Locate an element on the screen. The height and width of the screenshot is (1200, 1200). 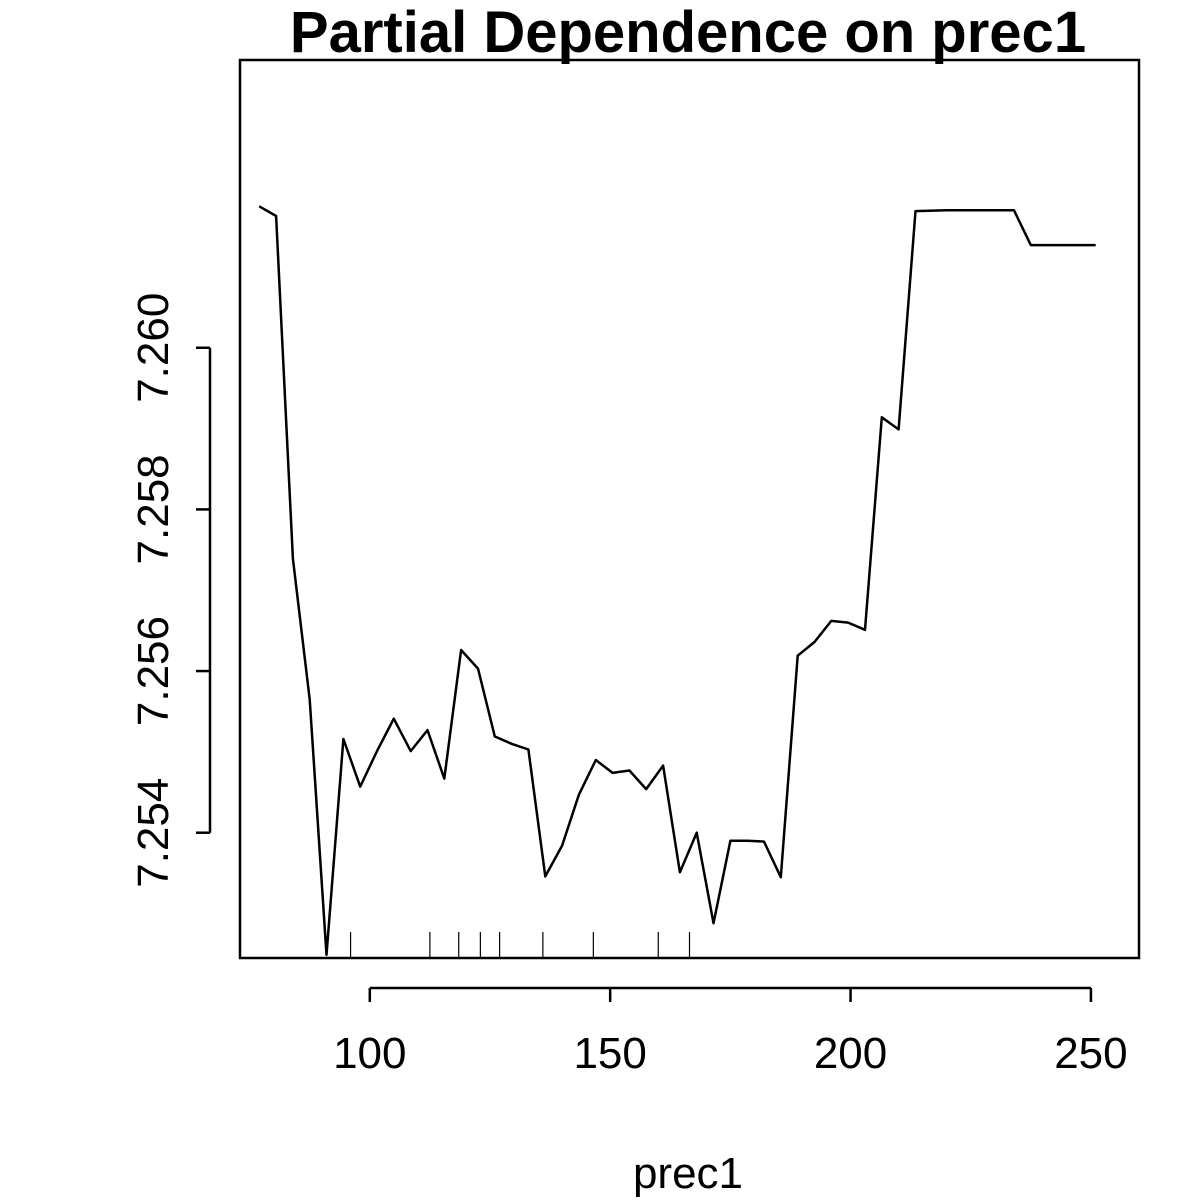
y-tick-label: 7.258 is located at coordinates (153, 509).